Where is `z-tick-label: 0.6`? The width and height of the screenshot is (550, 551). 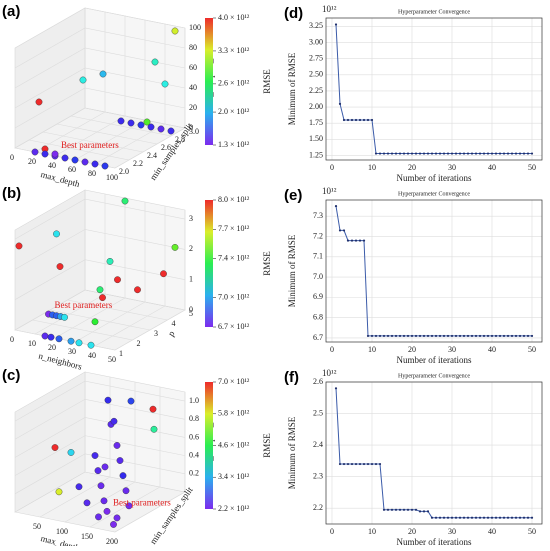
z-tick-label: 0.6 is located at coordinates (194, 436).